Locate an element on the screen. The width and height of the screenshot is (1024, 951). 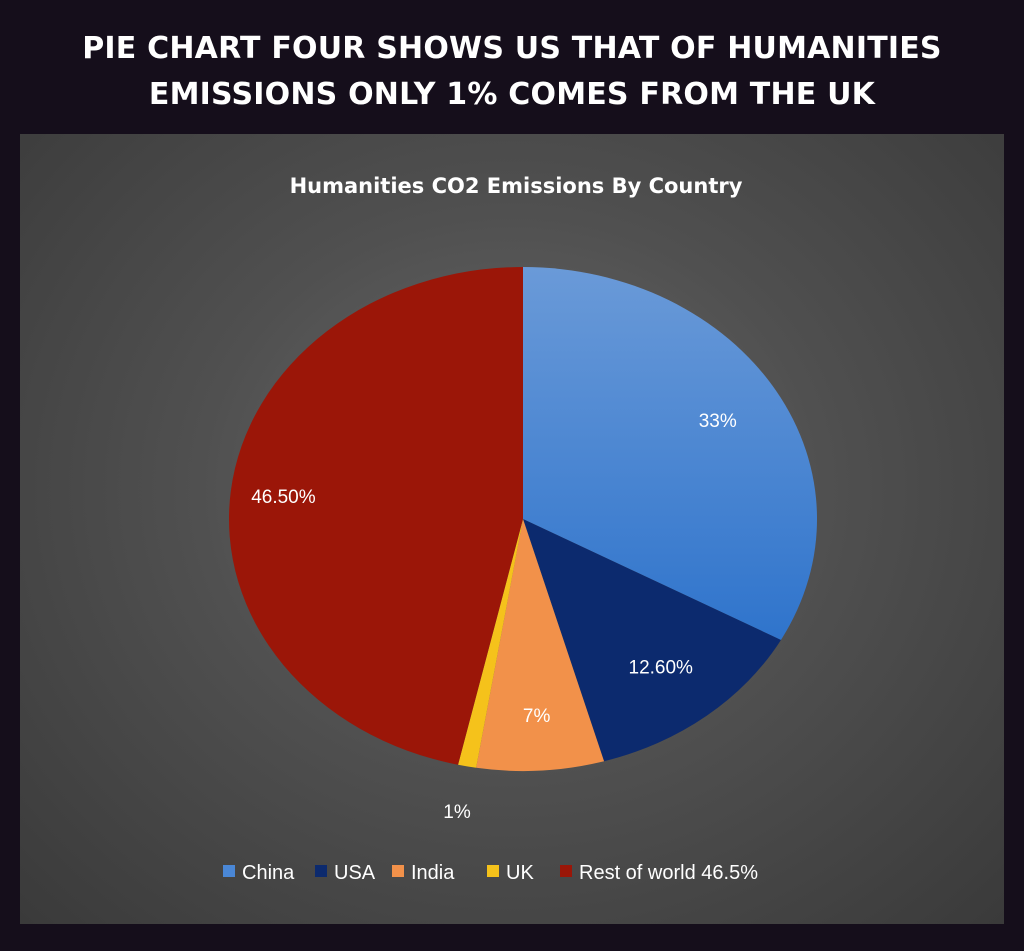
data-label-usa: 12.60% is located at coordinates (661, 668).